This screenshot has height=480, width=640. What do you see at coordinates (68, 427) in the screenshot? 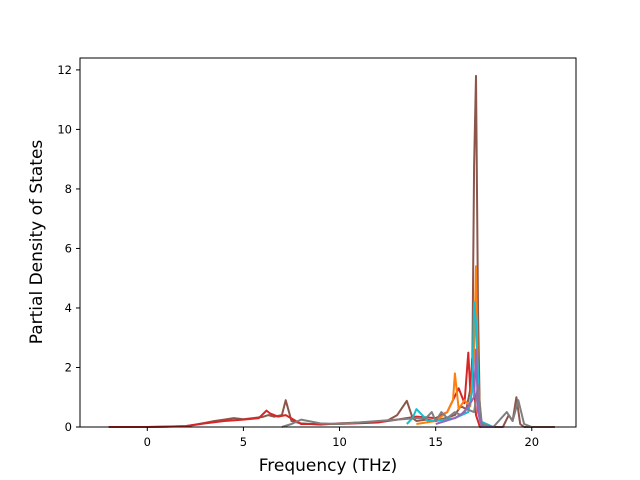
I see `y-tick-label: 0` at bounding box center [68, 427].